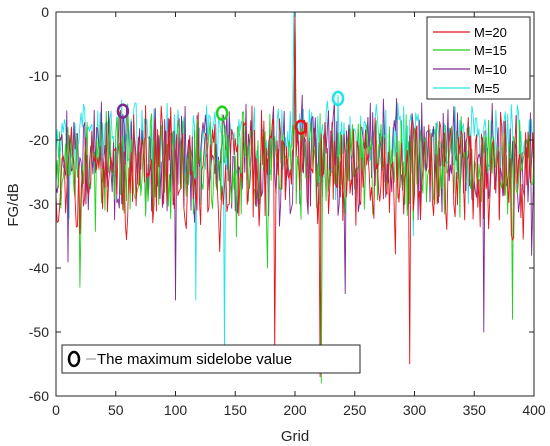 The image size is (550, 446). I want to click on y-tick-label: -60, so click(39, 396).